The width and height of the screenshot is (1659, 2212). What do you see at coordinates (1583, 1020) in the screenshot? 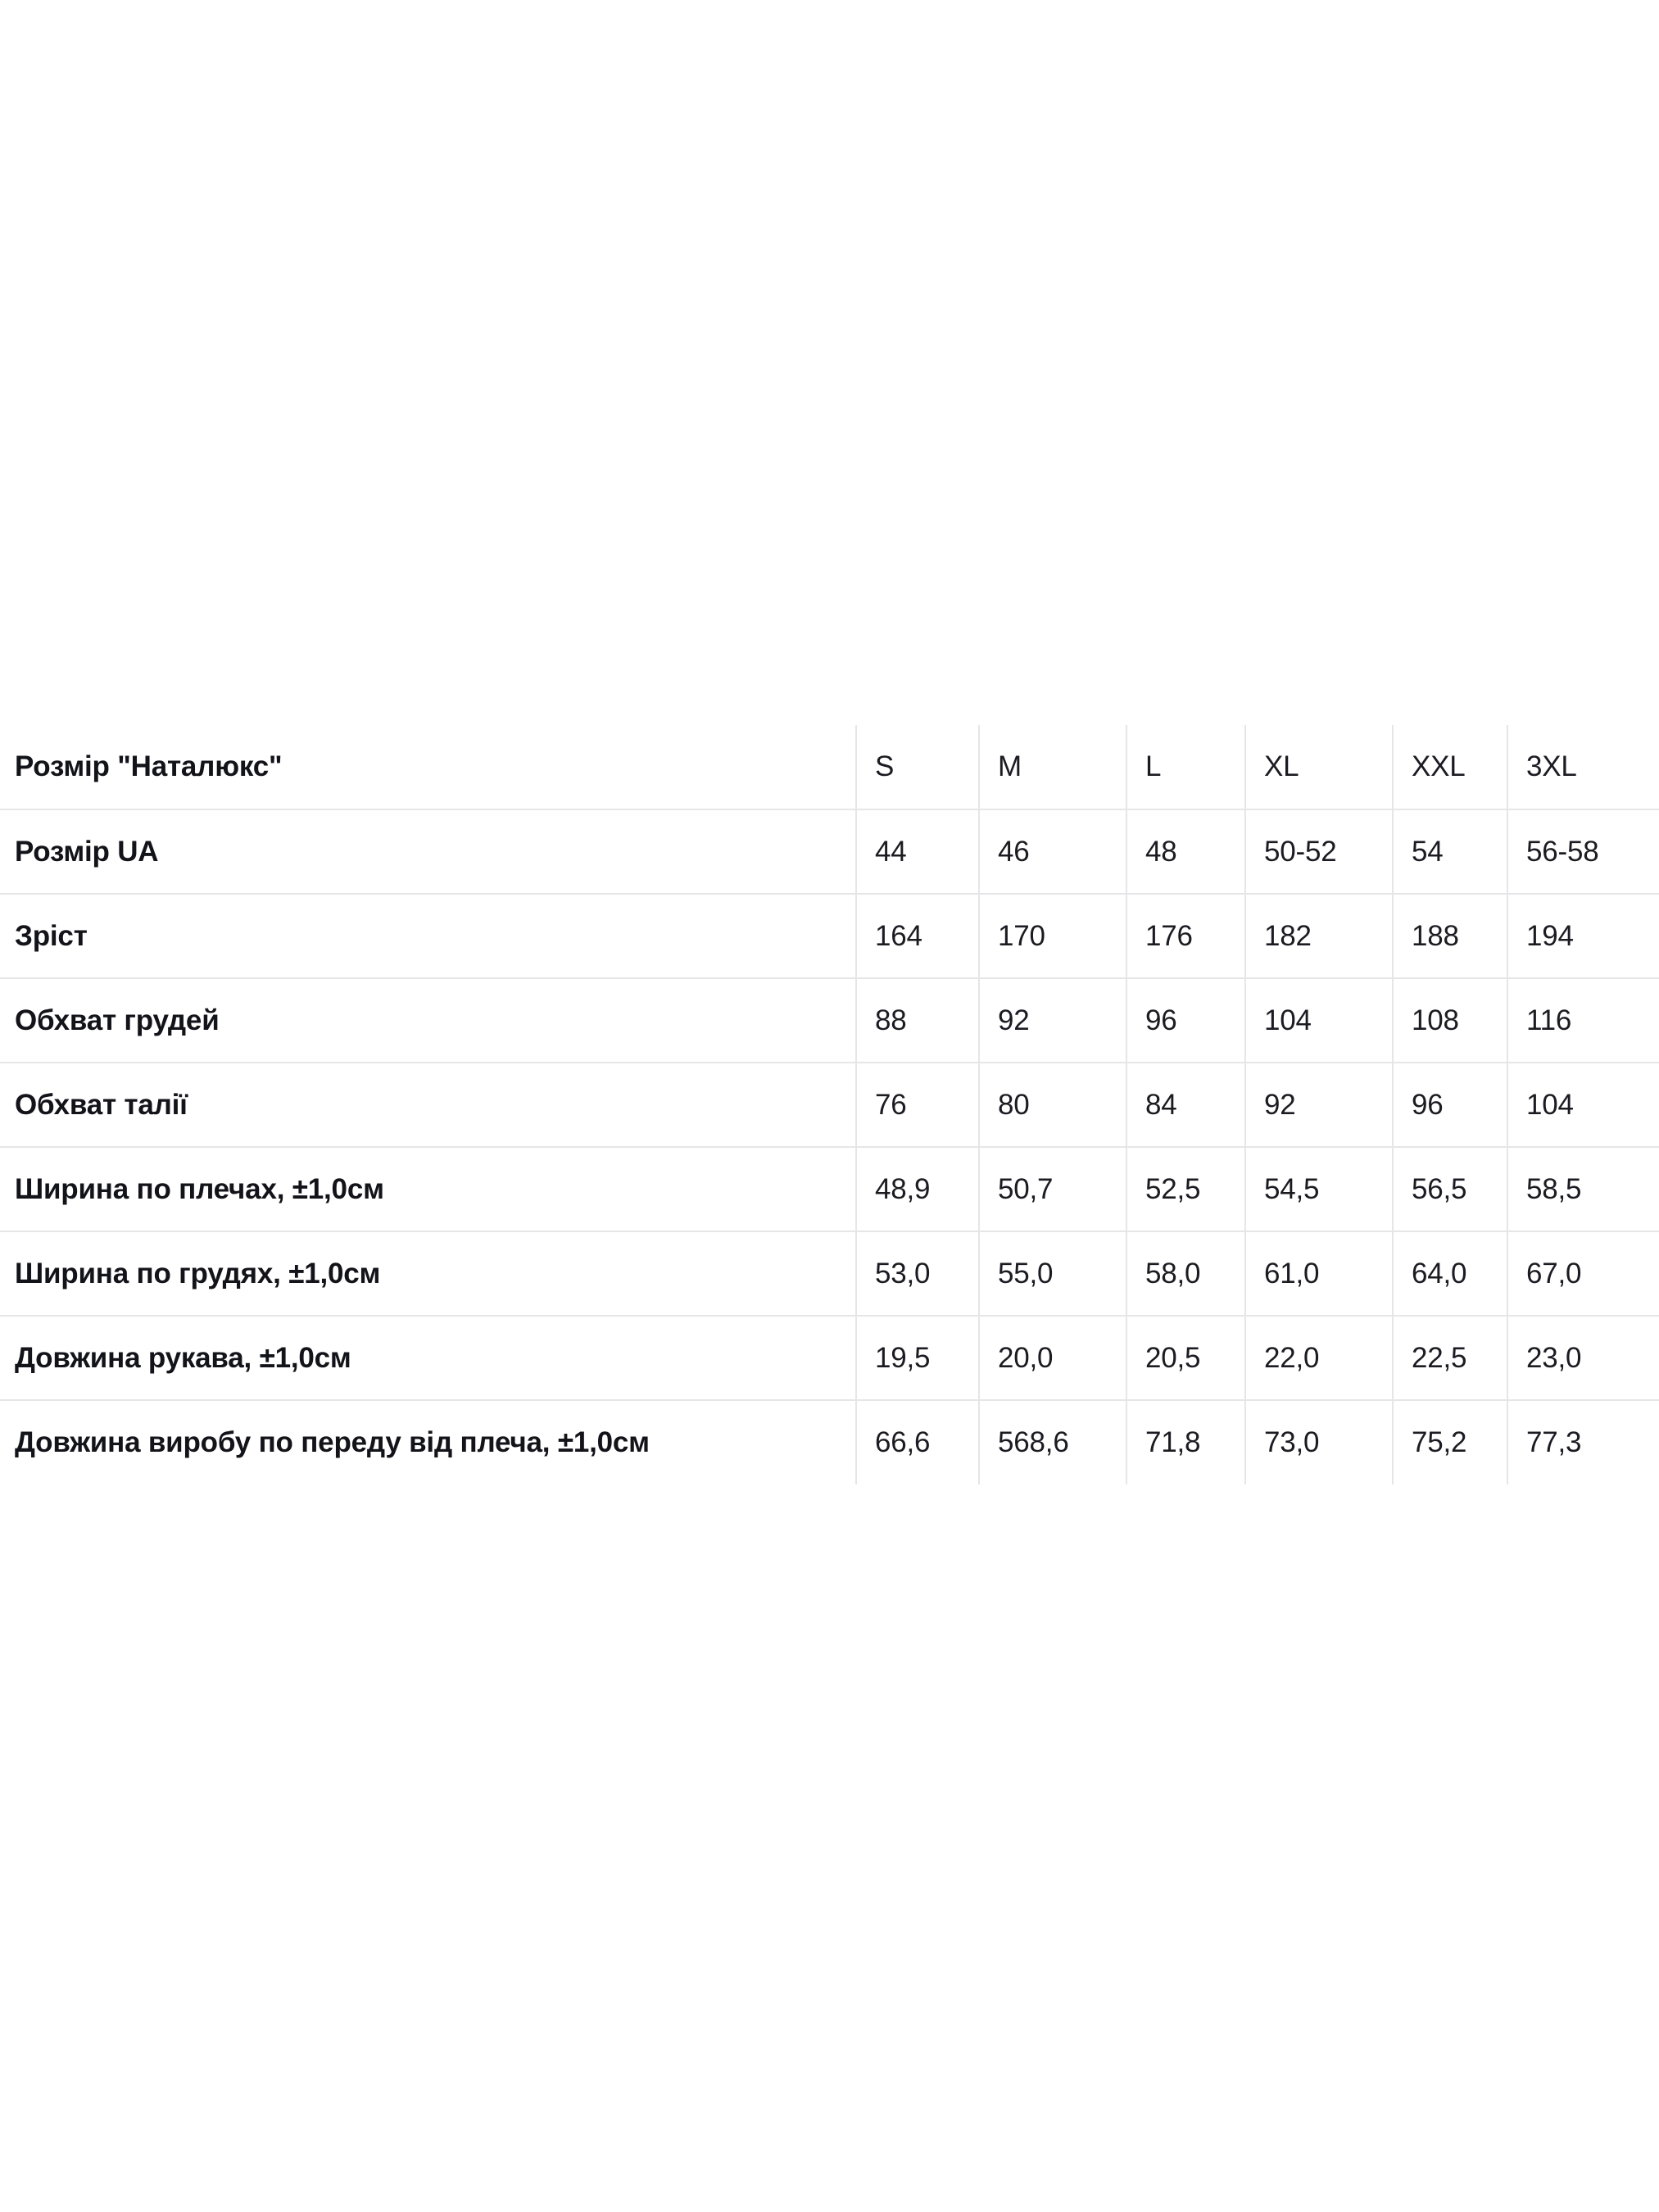
I see `cell-chest-girth-3xl: 116` at bounding box center [1583, 1020].